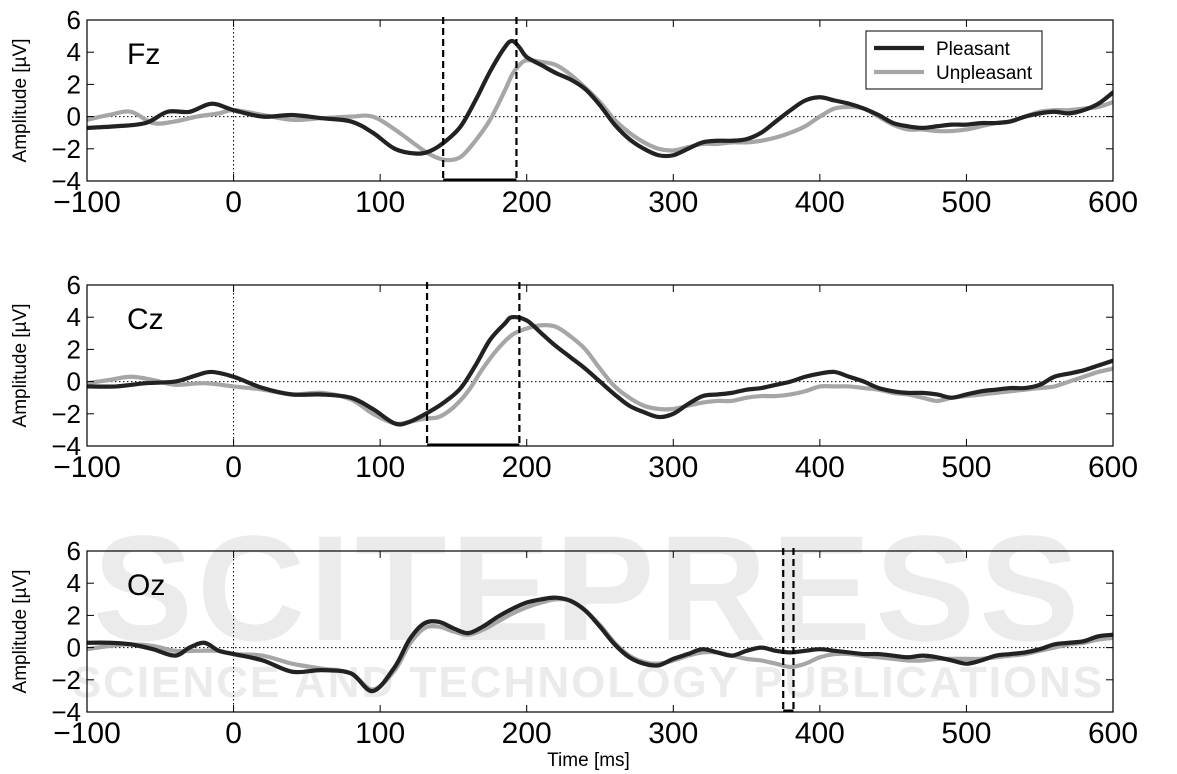  I want to click on panel-title-oz: Oz, so click(146, 585).